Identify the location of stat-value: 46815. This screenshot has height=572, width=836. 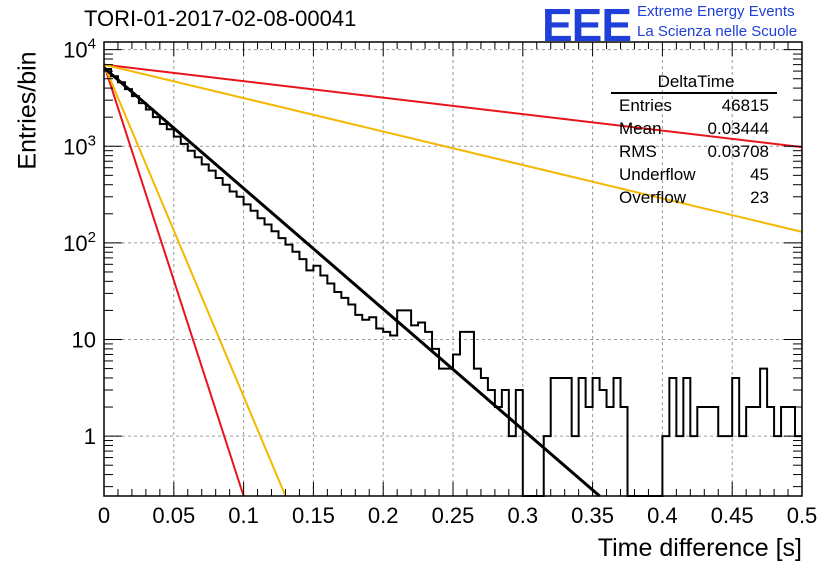
(745, 105).